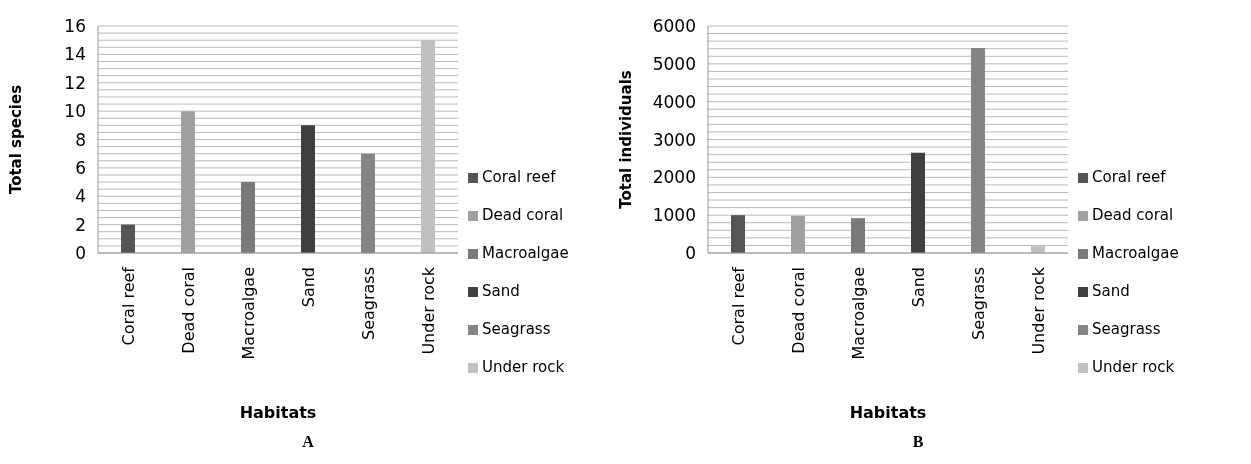 This screenshot has width=1251, height=464. What do you see at coordinates (674, 101) in the screenshot?
I see `y-tick-label: 4000` at bounding box center [674, 101].